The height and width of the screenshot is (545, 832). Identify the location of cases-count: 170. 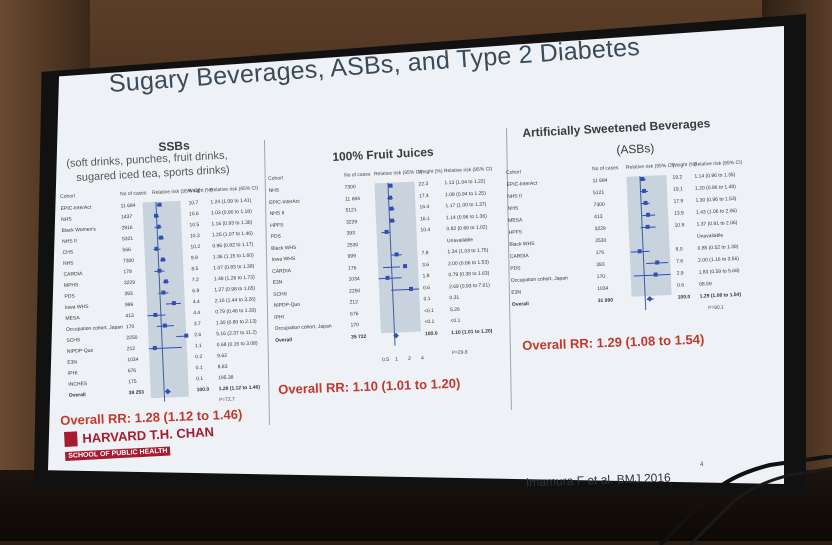
(355, 325).